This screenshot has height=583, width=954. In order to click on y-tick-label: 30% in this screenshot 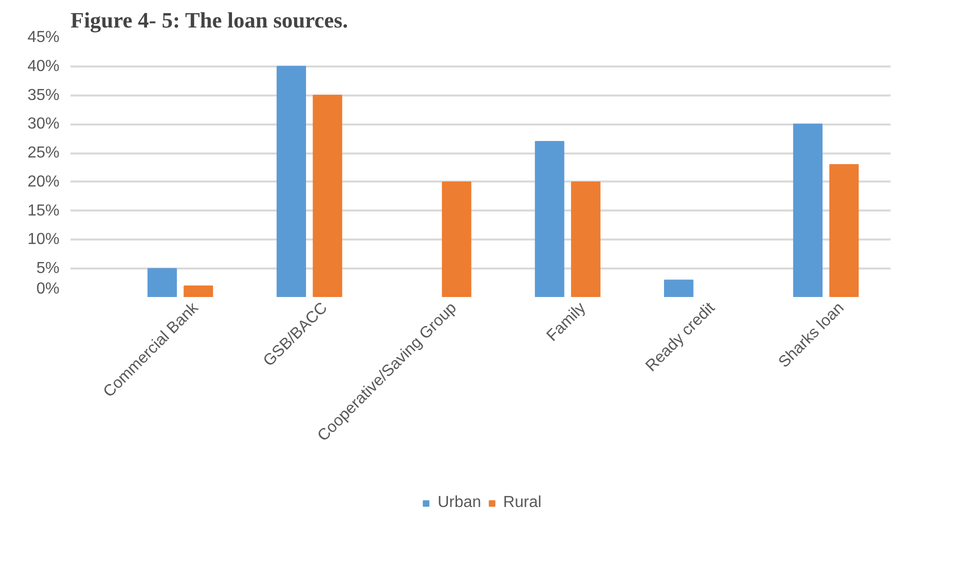, I will do `click(43, 124)`.